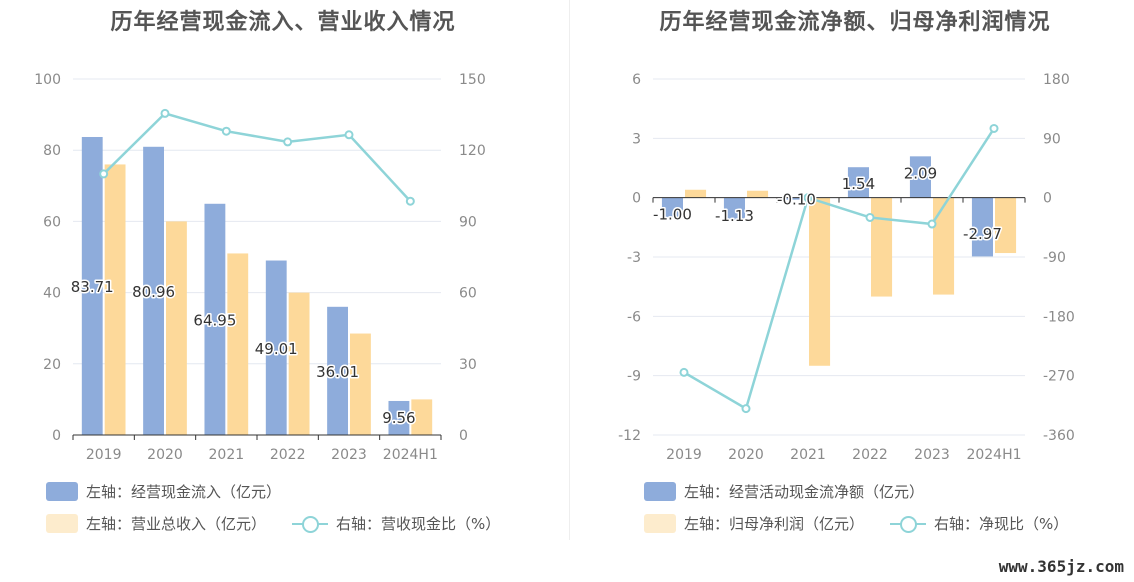 This screenshot has height=582, width=1134. Describe the element at coordinates (184, 492) in the screenshot. I see `legend-label: 左轴：经营现金流入（亿元）` at that location.